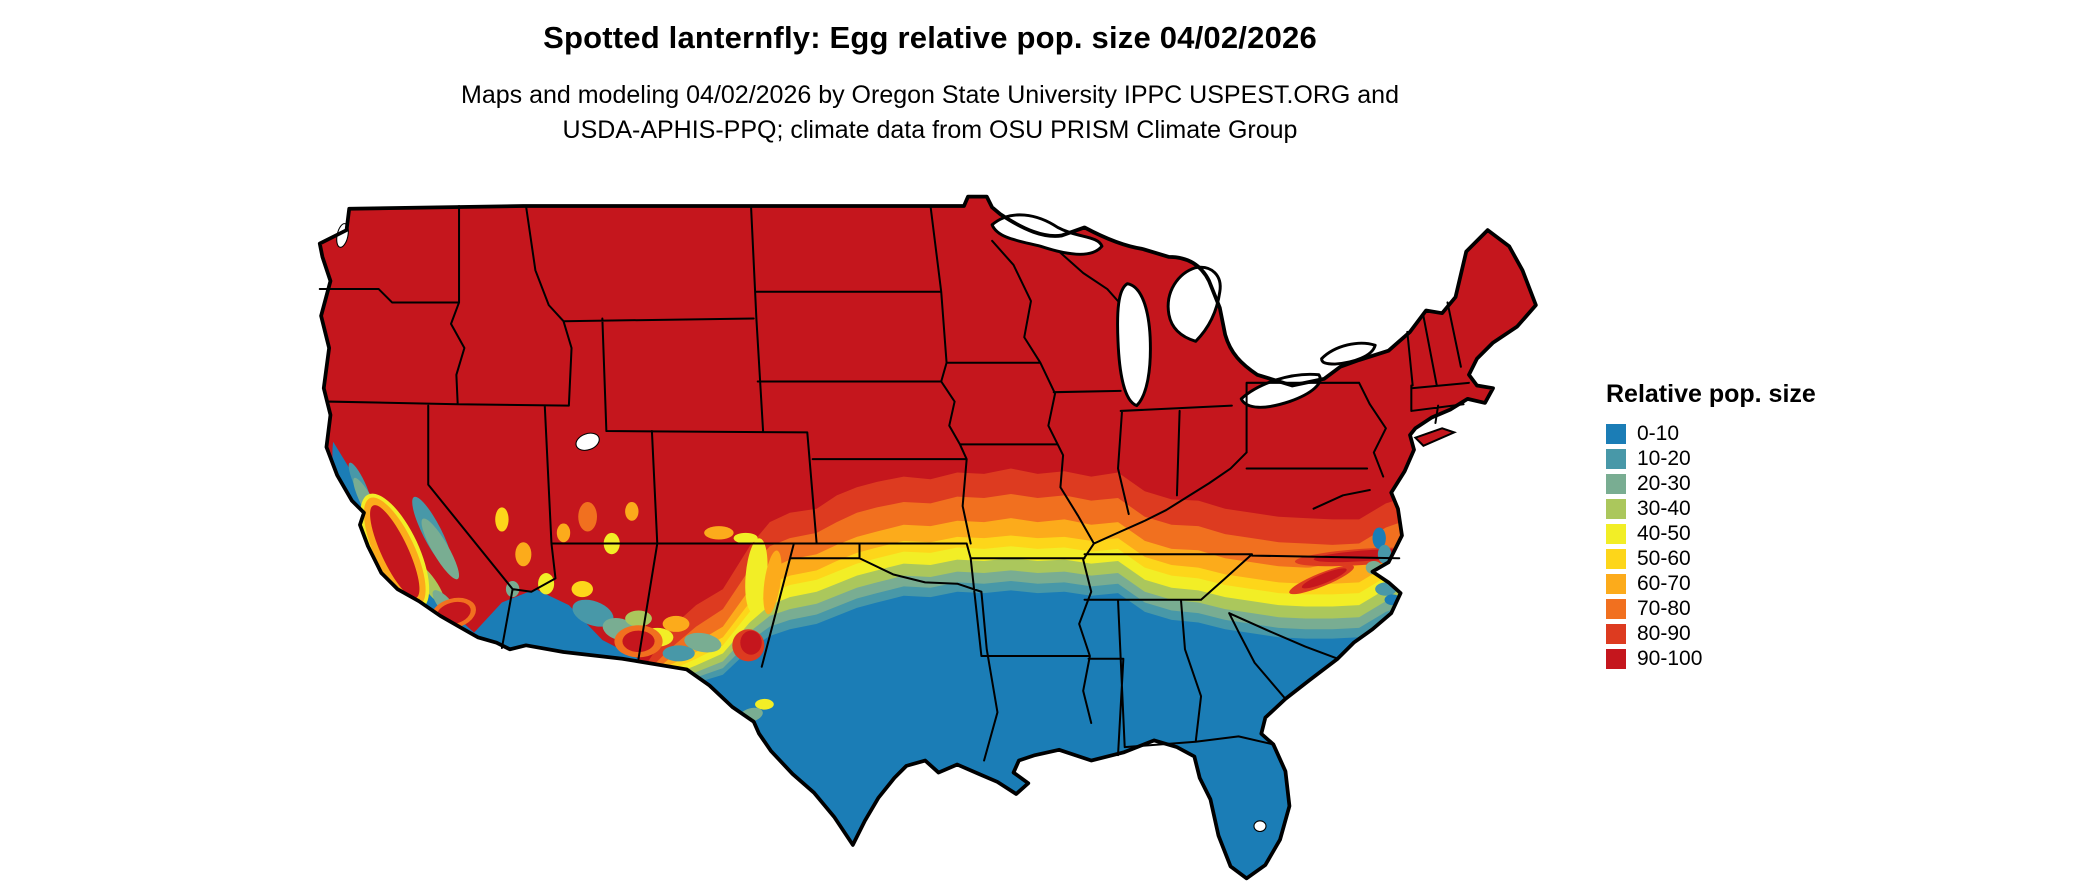 This screenshot has height=892, width=2100. I want to click on legend-item: 80-90, so click(1711, 633).